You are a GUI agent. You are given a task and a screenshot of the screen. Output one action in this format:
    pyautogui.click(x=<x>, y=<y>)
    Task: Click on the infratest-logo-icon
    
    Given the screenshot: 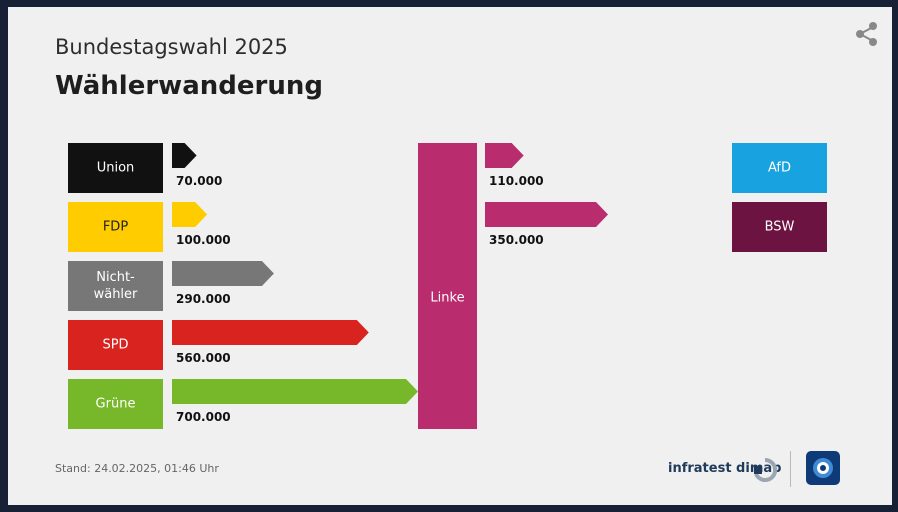 What is the action you would take?
    pyautogui.click(x=766, y=469)
    